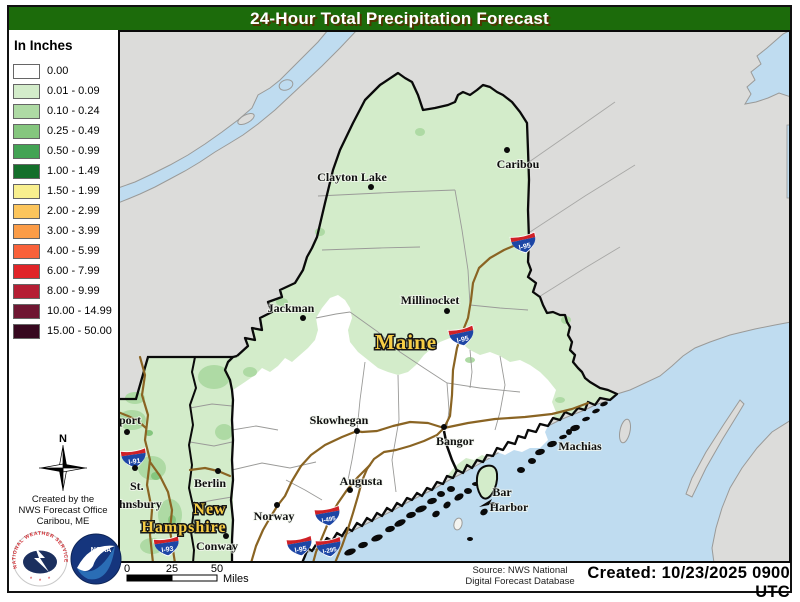 This screenshot has width=800, height=602. What do you see at coordinates (485, 503) in the screenshot?
I see `bar-harbor-arrow` at bounding box center [485, 503].